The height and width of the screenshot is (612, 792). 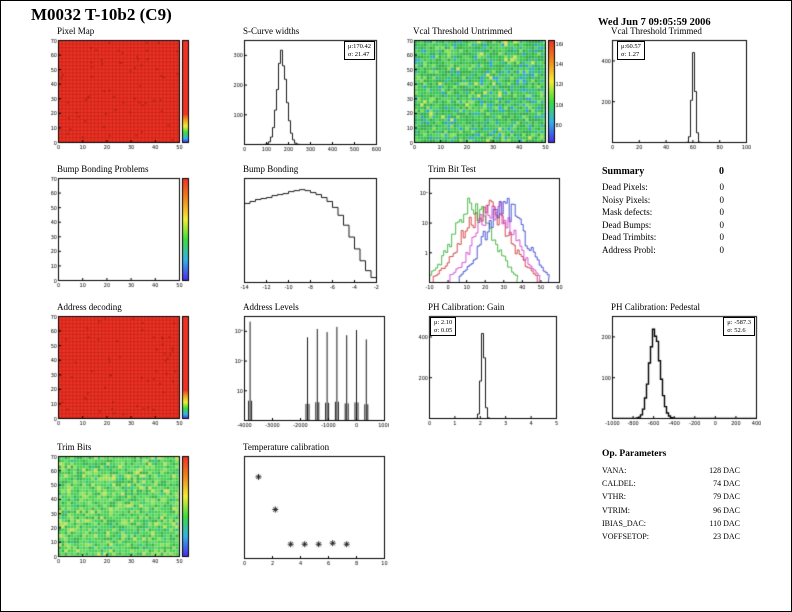 I want to click on panel-scurve-widths: S-Curve widths μ:170.42 σ: 21.47, so click(x=306, y=89).